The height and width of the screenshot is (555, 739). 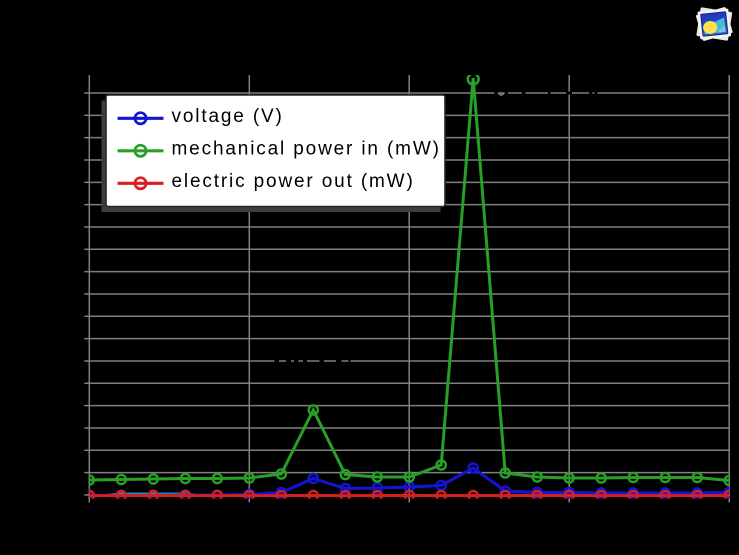 I want to click on svg-text: electric power out (mW), so click(x=293, y=181).